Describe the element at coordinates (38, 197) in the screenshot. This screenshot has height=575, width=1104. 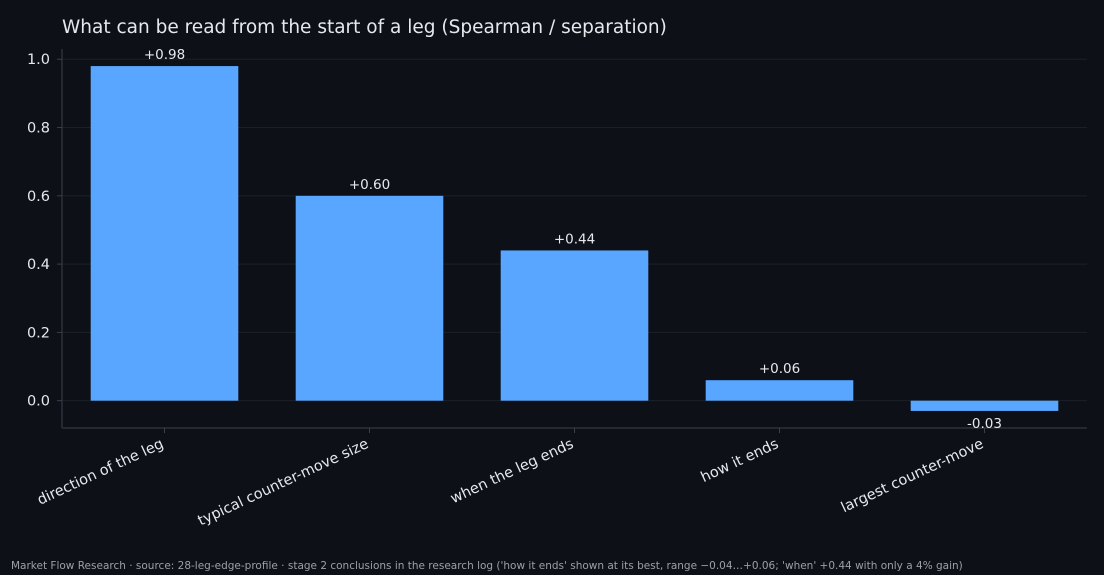
I see `y-tick-label: 0.6` at that location.